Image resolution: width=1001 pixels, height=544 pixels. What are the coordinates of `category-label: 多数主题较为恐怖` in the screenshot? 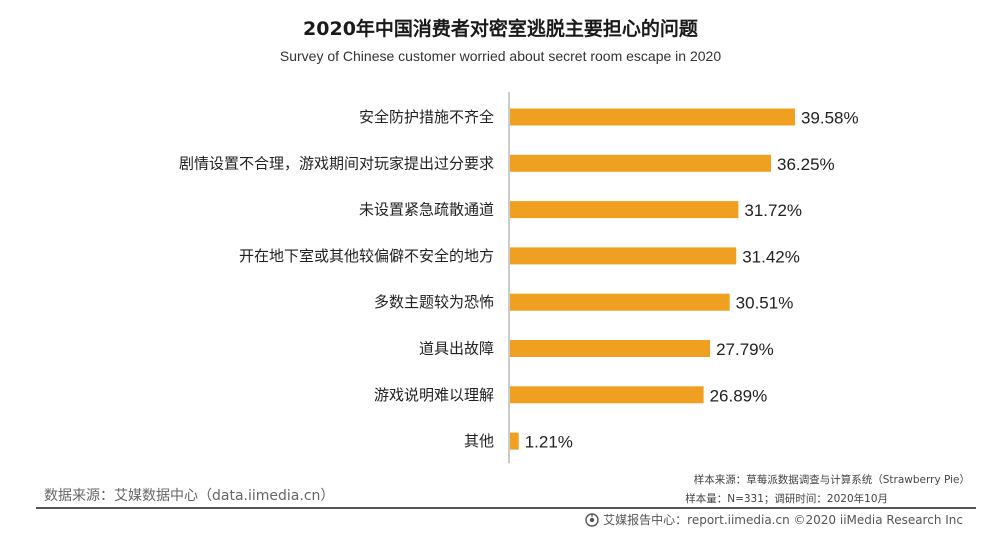 It's located at (434, 302).